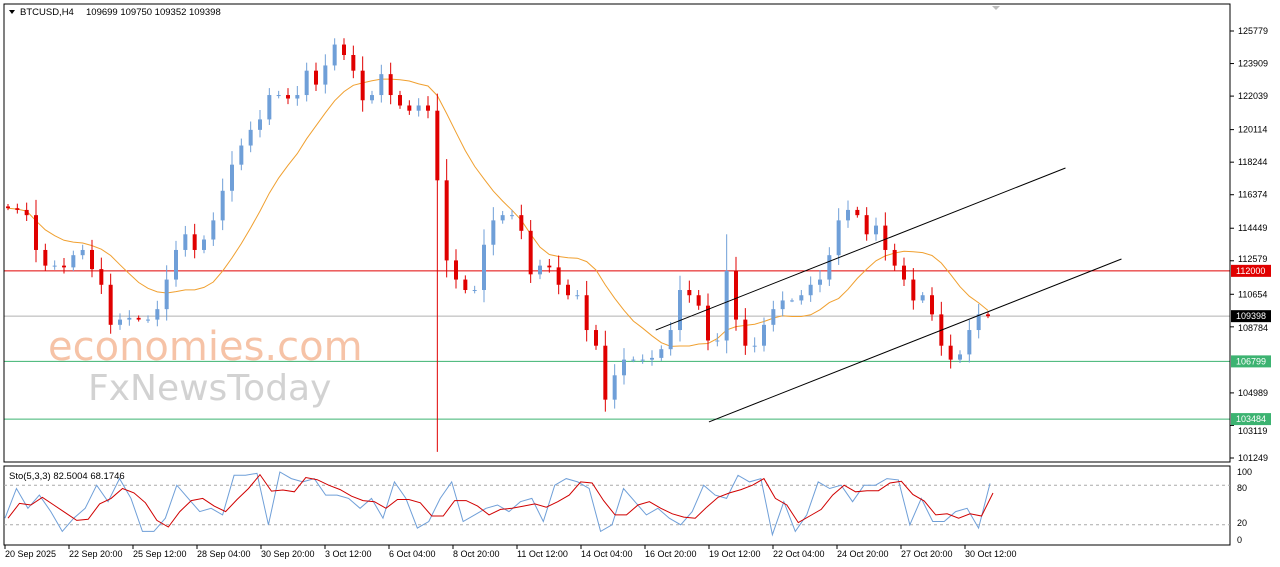 This screenshot has height=567, width=1280. I want to click on time-tick-label: 6 Oct 04:00, so click(412, 554).